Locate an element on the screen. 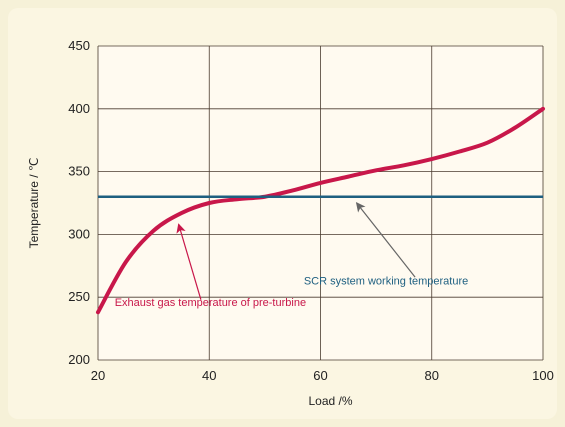 The width and height of the screenshot is (565, 427). annotation-label: SCR system working temperature is located at coordinates (386, 282).